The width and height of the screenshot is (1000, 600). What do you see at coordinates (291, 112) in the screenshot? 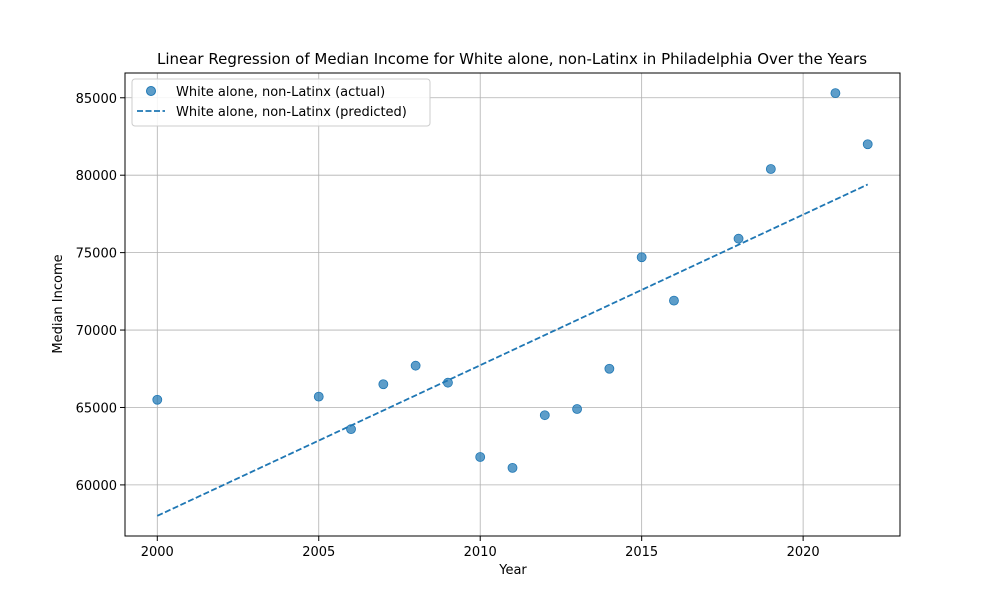
I see `legend-label-predicted: White alone, non-Latinx (predicted)` at bounding box center [291, 112].